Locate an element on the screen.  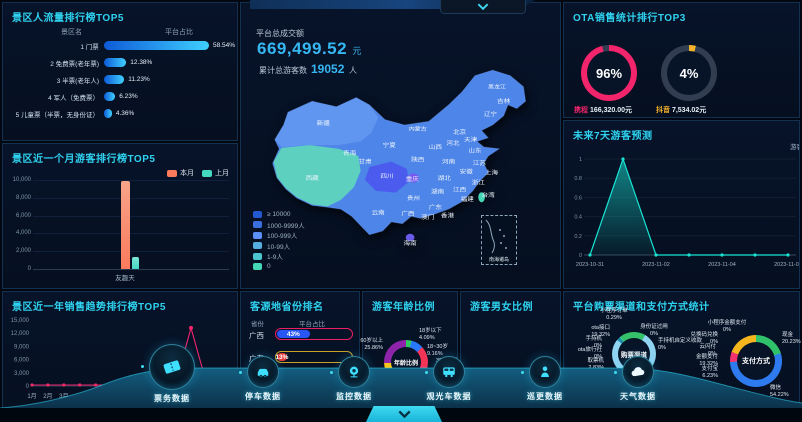
donut-label-小程序金额支付: 小程序金额支付 0% is located at coordinates (727, 326).